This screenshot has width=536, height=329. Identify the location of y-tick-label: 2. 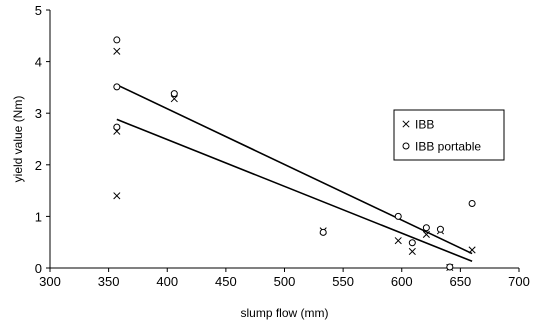
(38, 165).